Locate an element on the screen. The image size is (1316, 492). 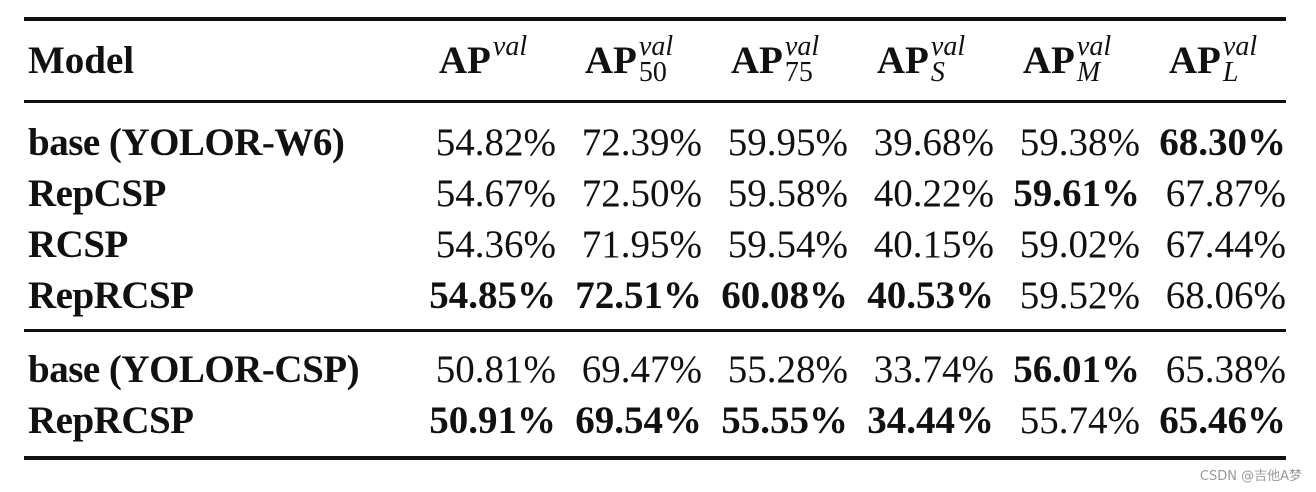
metric-label: AP val L is located at coordinates (1213, 60).